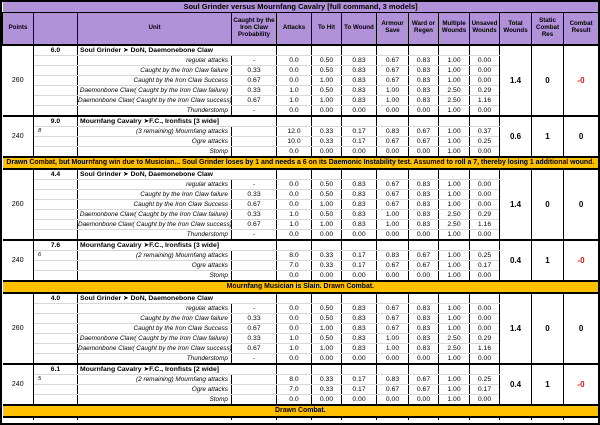 The image size is (600, 425). Describe the element at coordinates (294, 265) in the screenshot. I see `stat-value: 7.0` at that location.